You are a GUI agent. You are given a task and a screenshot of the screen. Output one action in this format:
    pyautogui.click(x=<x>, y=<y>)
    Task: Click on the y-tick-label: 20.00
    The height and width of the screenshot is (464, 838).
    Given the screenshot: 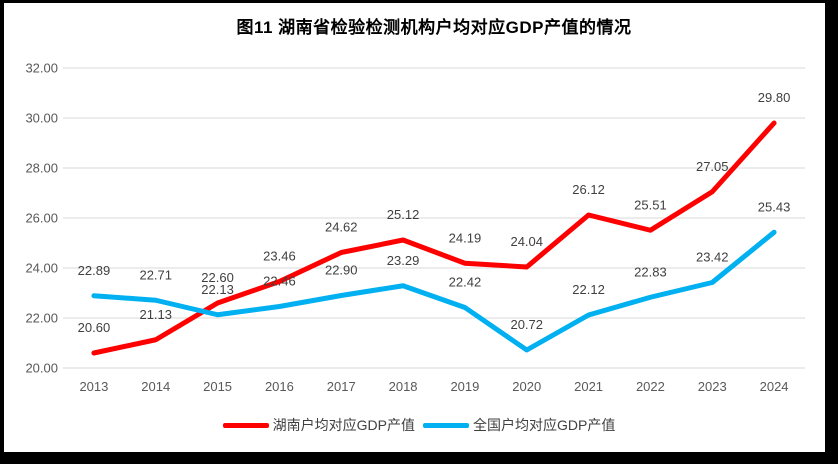 What is the action you would take?
    pyautogui.click(x=41, y=368)
    